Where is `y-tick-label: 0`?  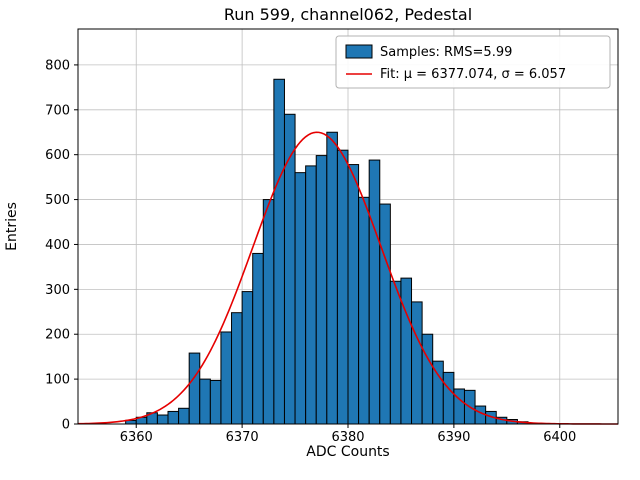 y-tick-label: 0 is located at coordinates (66, 425).